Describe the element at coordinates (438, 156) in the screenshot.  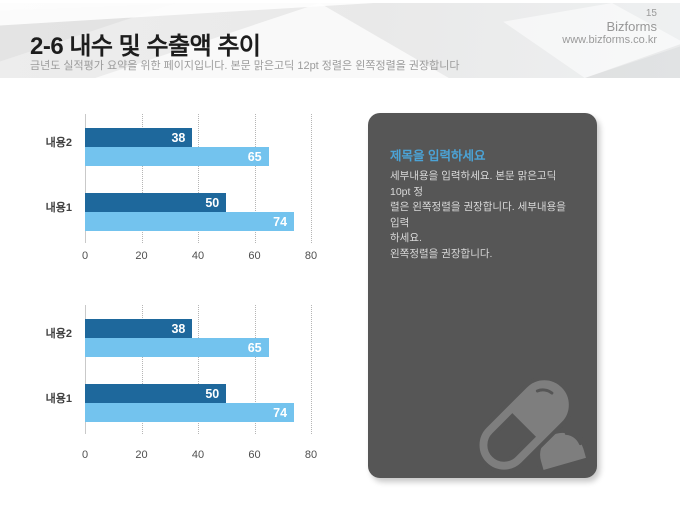
I see `panel-title: 제목을 입력하세요` at that location.